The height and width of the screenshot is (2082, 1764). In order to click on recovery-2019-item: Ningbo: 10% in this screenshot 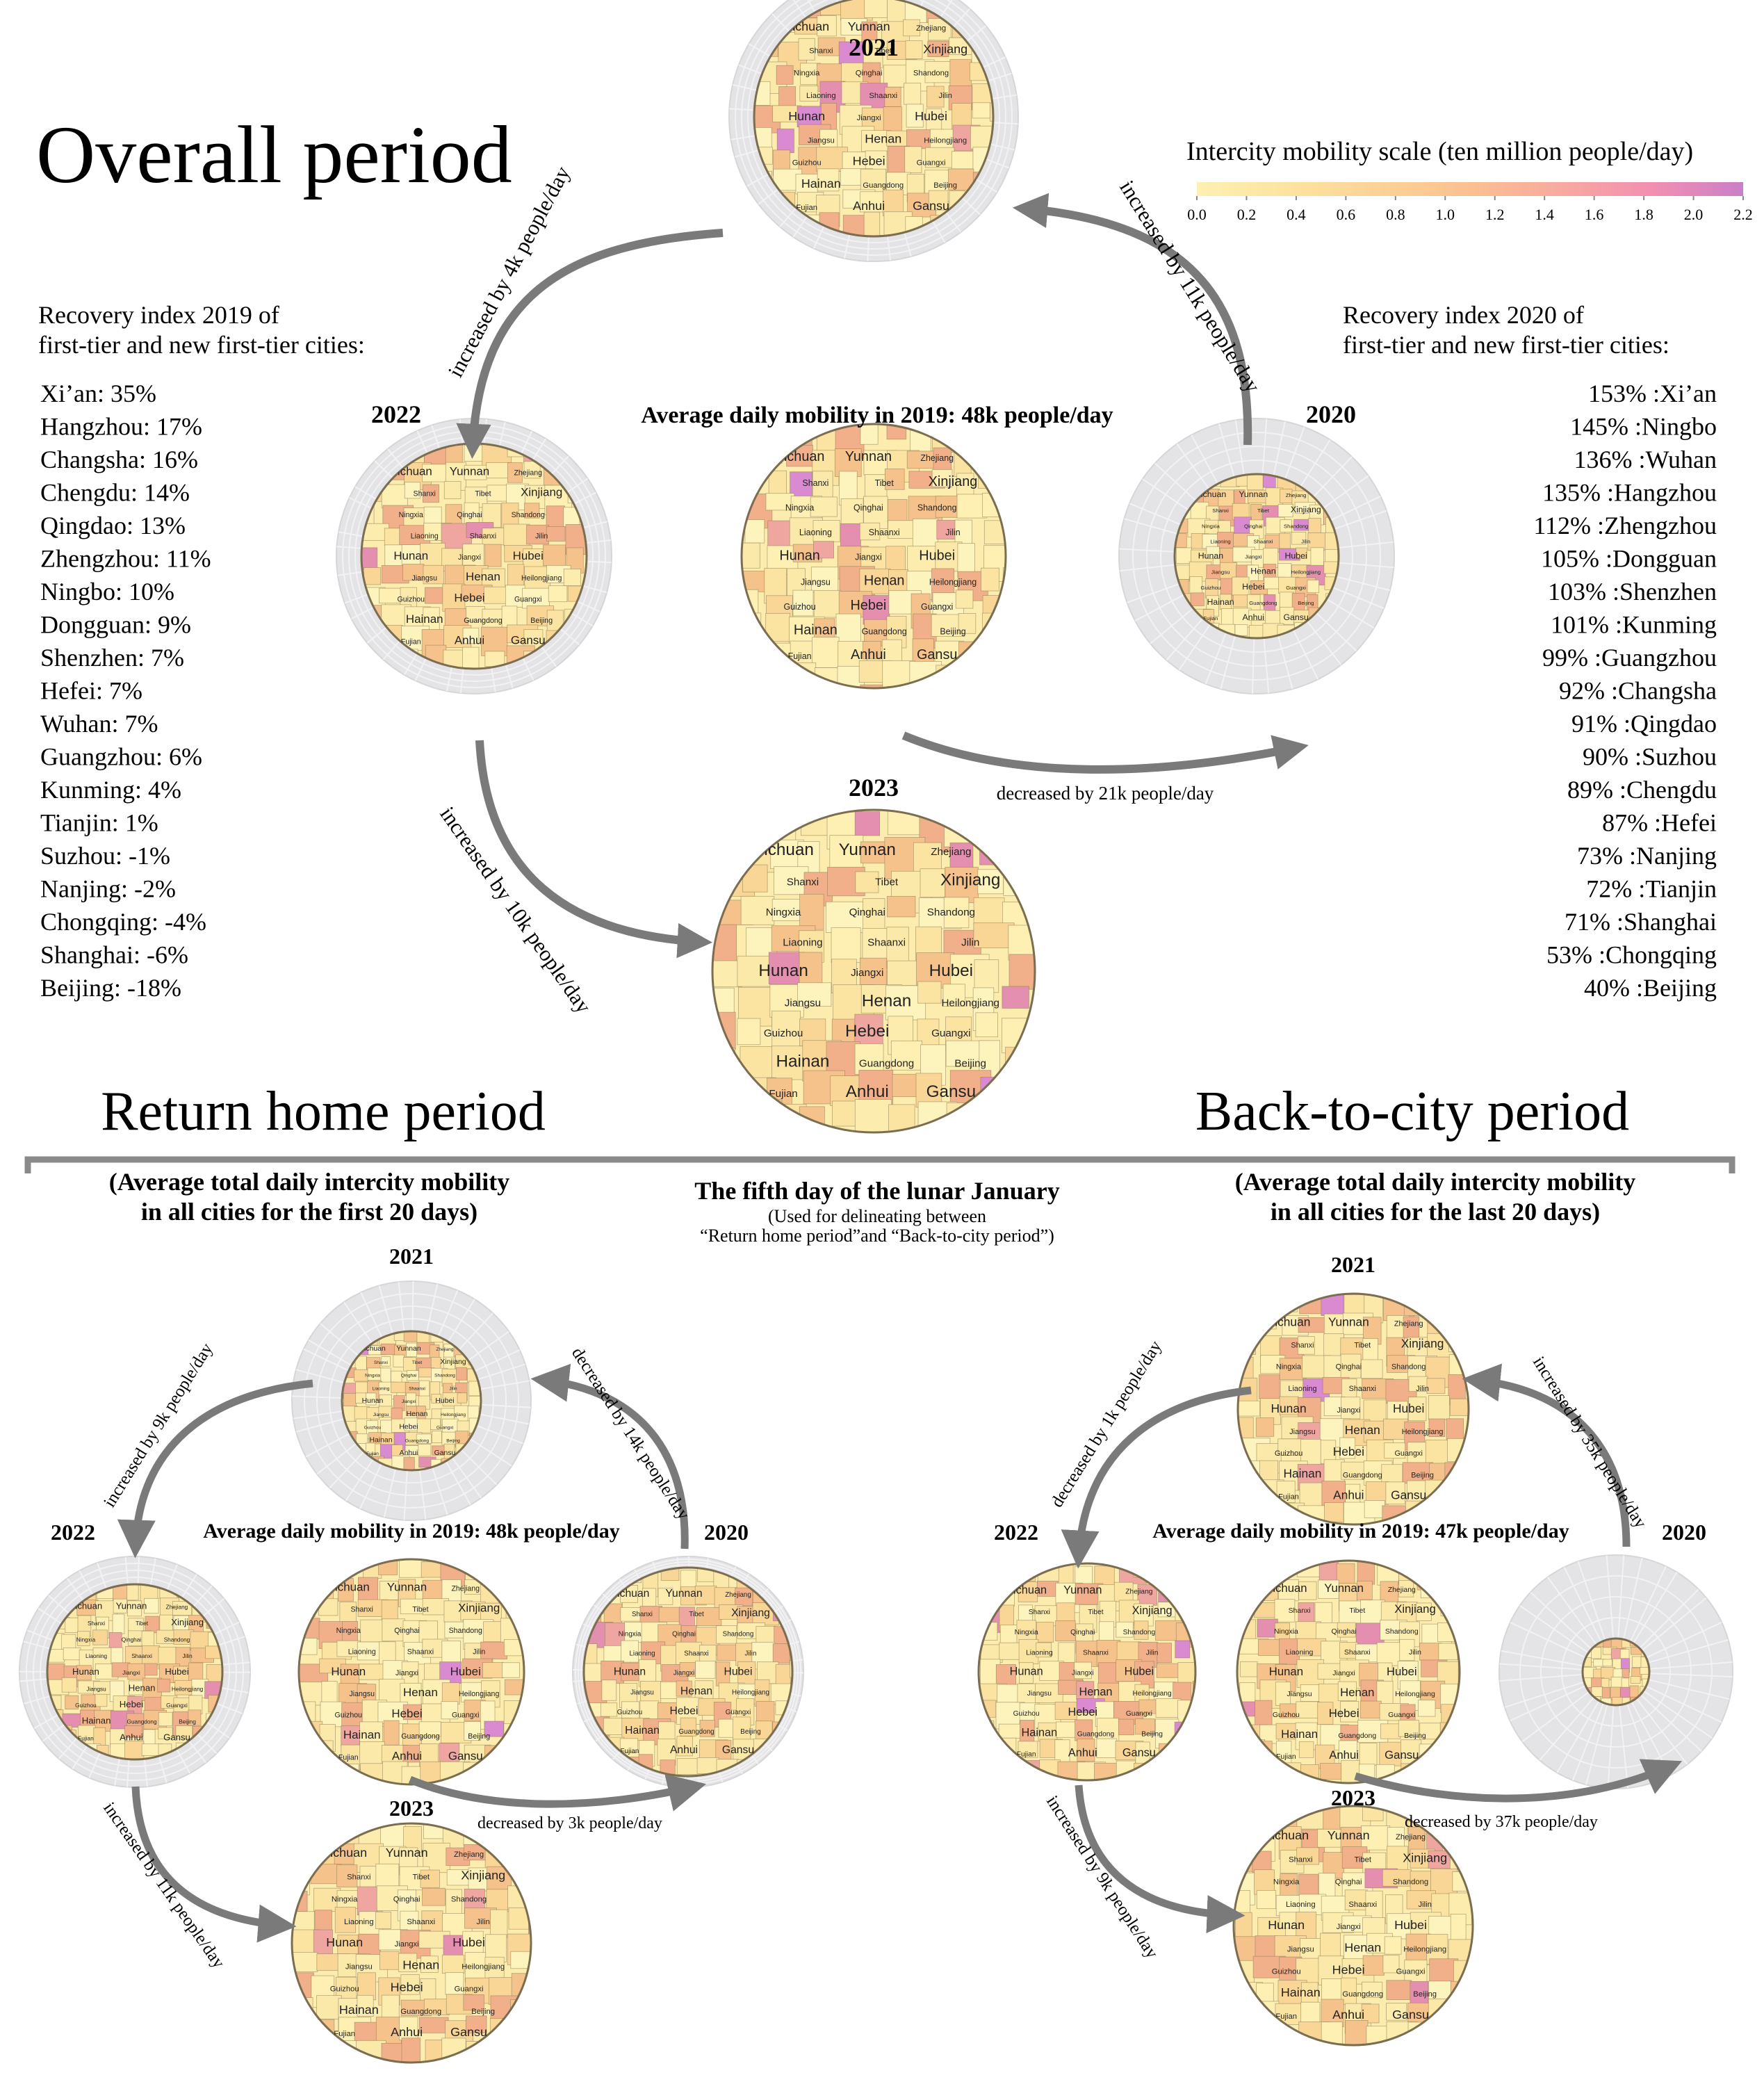, I will do `click(107, 592)`.